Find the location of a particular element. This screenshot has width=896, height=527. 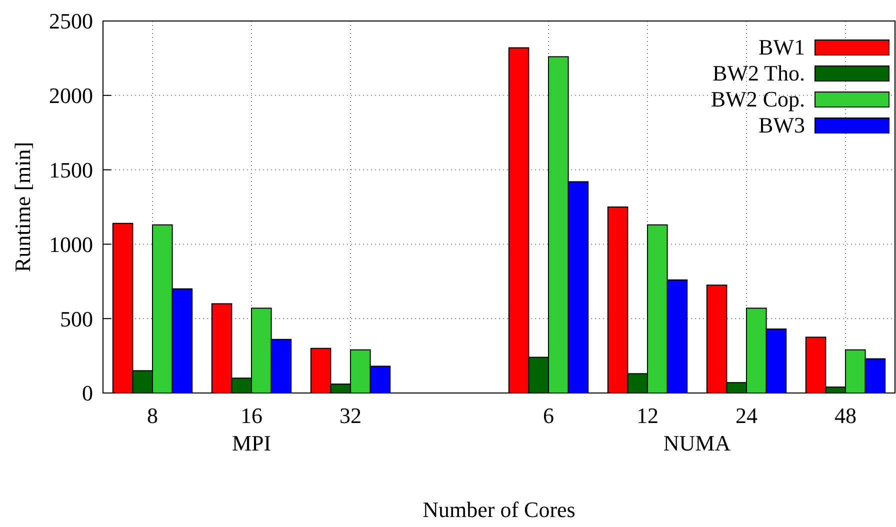

x-tick-label: 24 is located at coordinates (747, 415).